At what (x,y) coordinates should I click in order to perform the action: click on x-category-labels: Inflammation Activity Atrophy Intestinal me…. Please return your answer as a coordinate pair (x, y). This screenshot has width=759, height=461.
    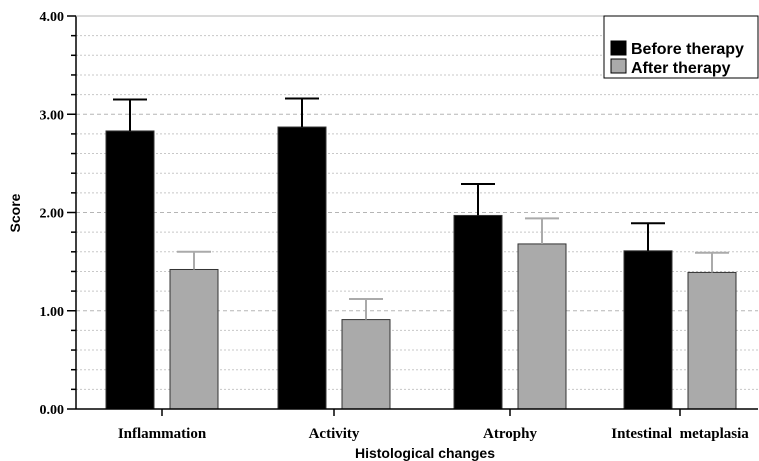
    Looking at the image, I should click on (433, 434).